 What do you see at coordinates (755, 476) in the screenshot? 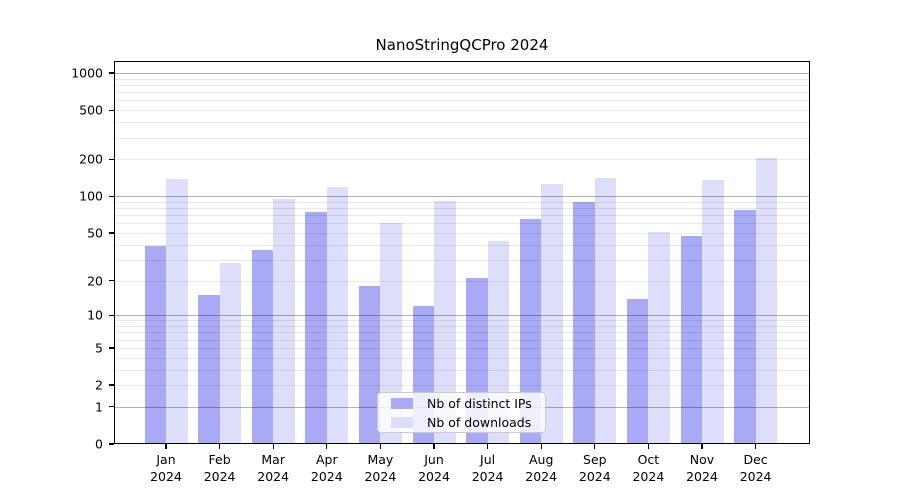
I see `x-label-year-dec: 2024` at bounding box center [755, 476].